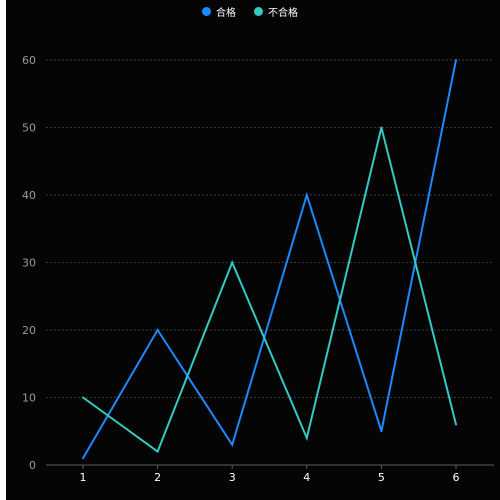 The height and width of the screenshot is (500, 500). What do you see at coordinates (29, 398) in the screenshot?
I see `y-tick-label-10: 10` at bounding box center [29, 398].